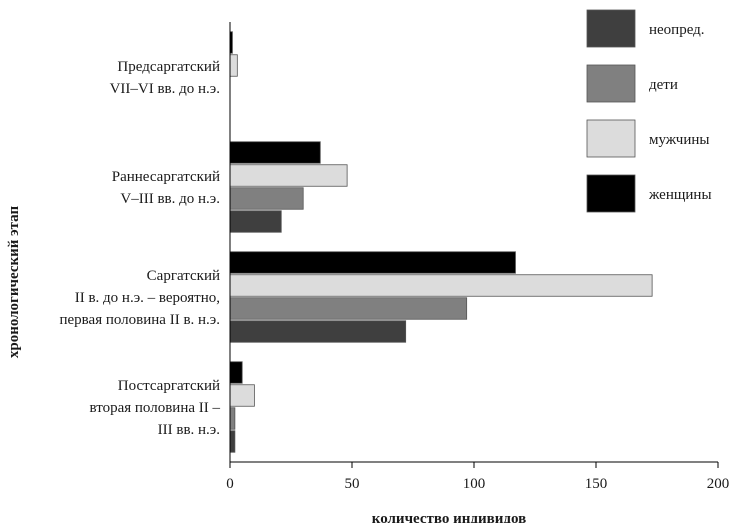 This screenshot has height=523, width=733. I want to click on category-label-line: вторая половина II –, so click(155, 408).